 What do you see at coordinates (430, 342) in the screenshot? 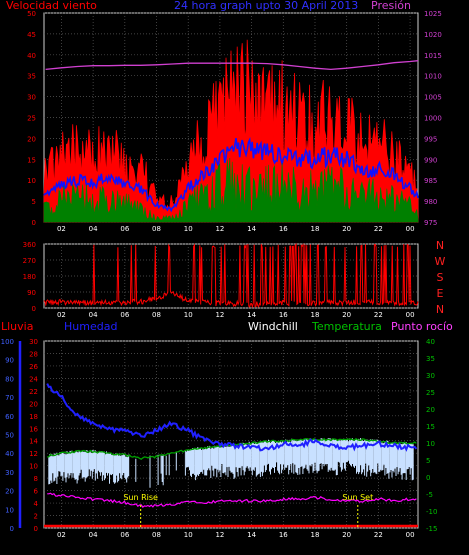
I see `temperature-y-tick-label: 40` at bounding box center [430, 342].